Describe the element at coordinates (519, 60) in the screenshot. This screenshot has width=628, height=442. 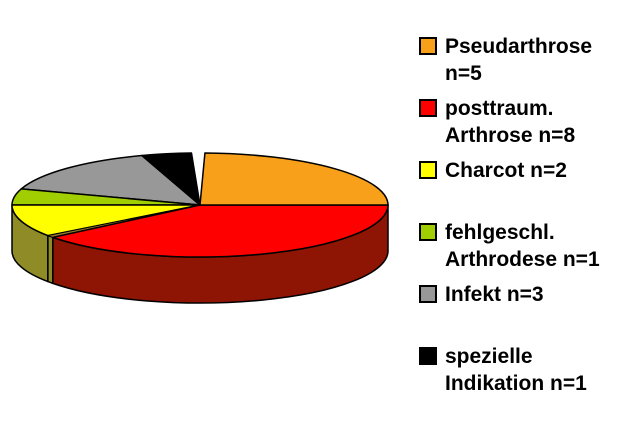
I see `legend-label: Pseudarthrose n=5` at that location.